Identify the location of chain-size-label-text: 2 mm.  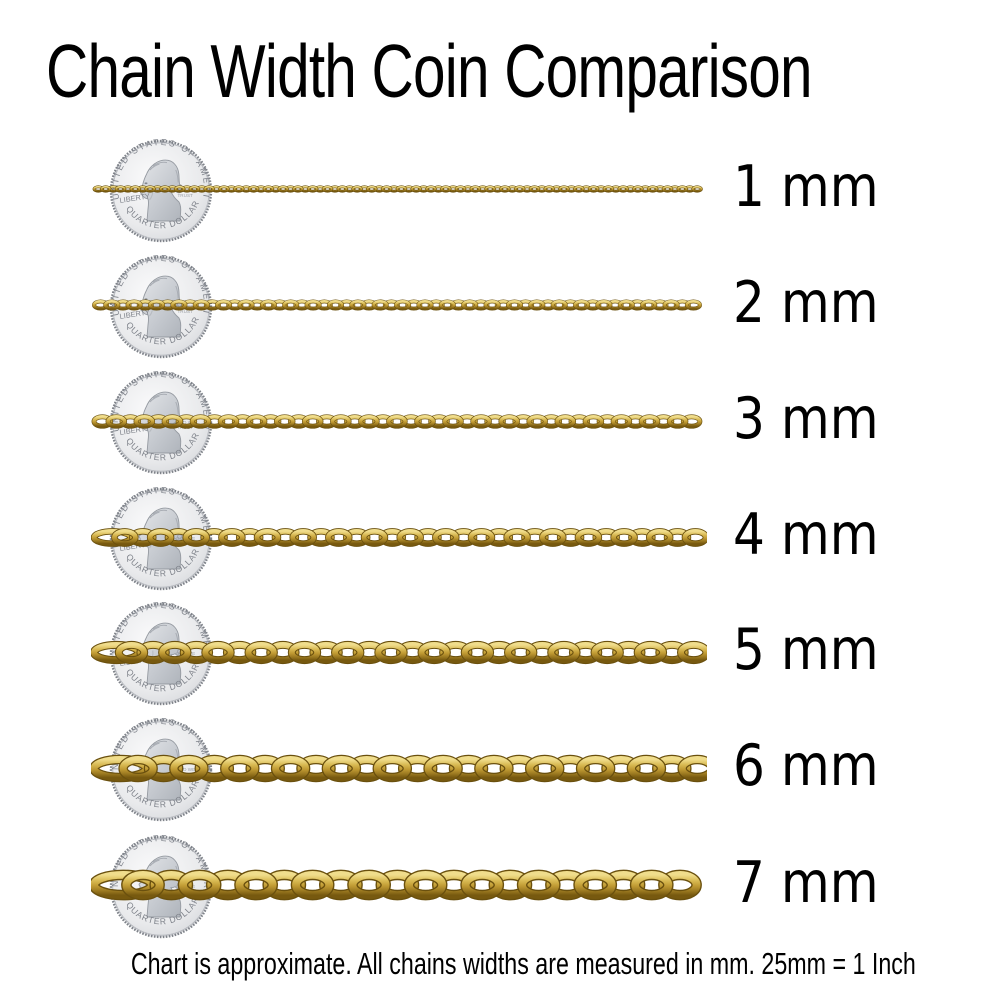
(806, 303).